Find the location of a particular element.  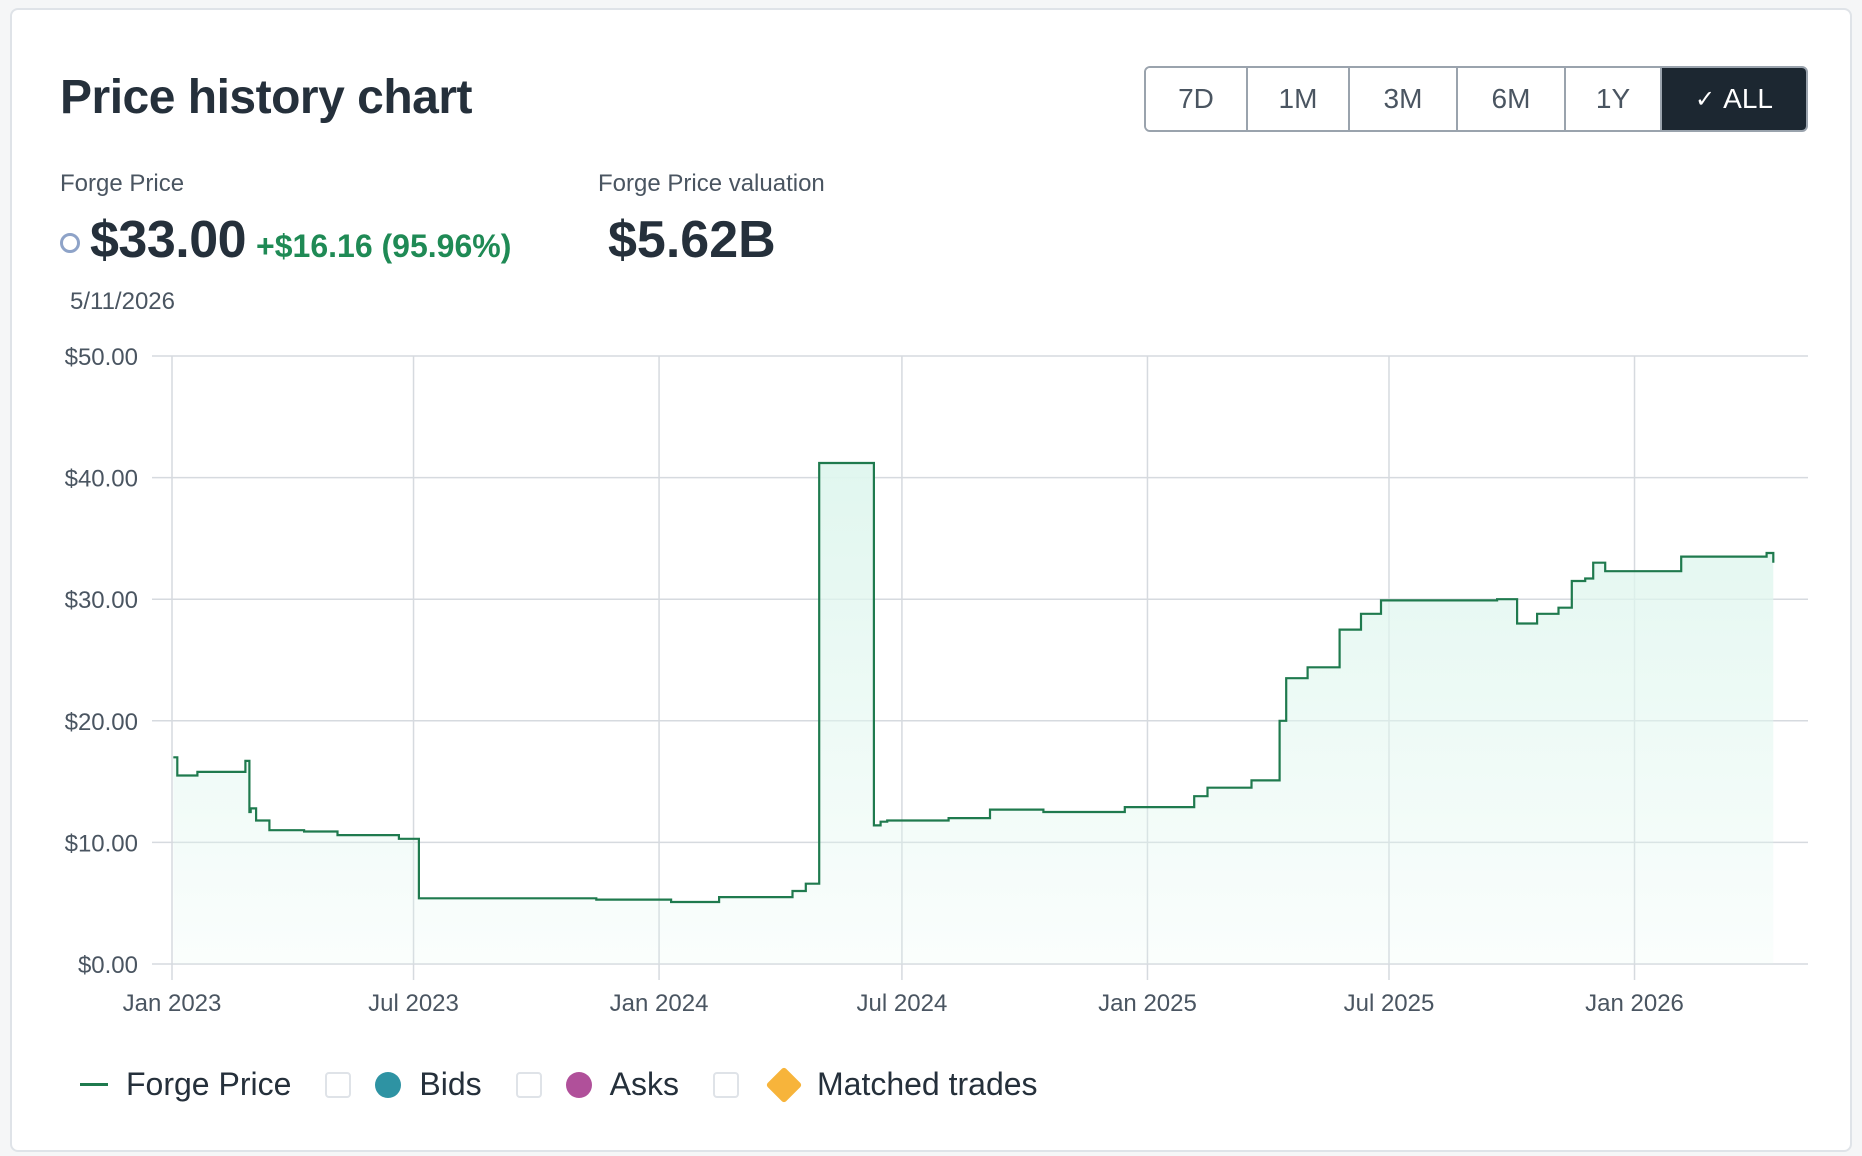

checkmark-icon: ✓ is located at coordinates (1705, 99).